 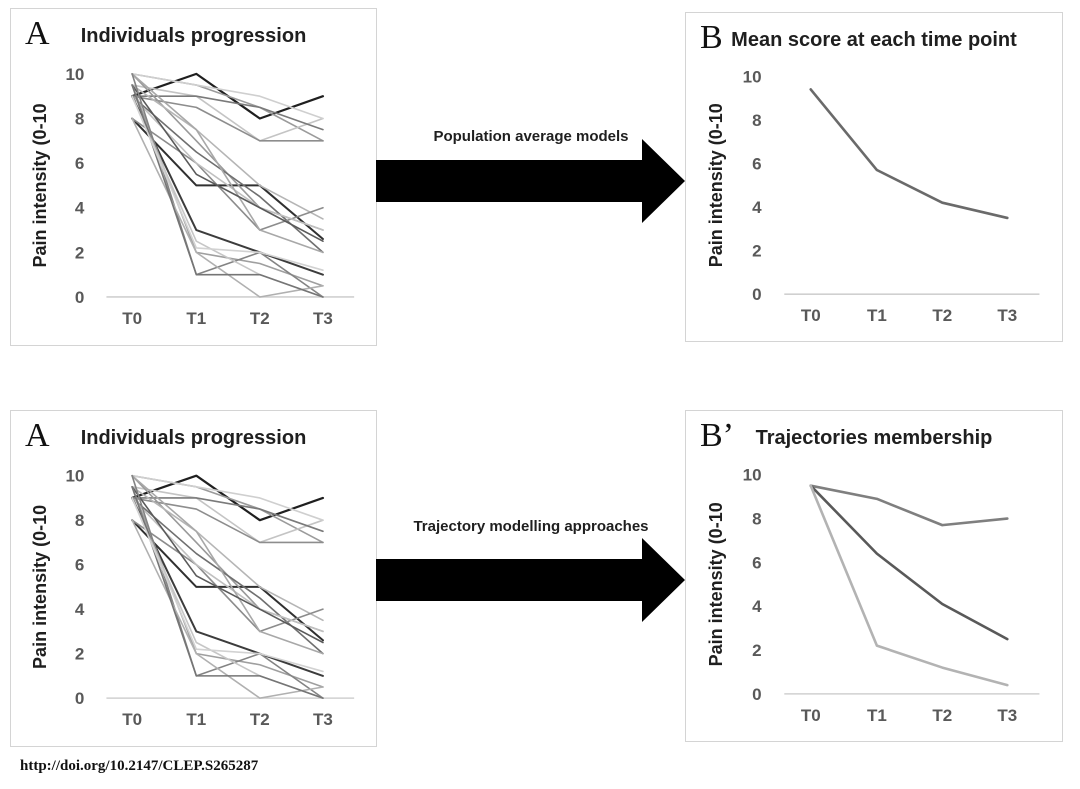 I want to click on arrow-population-average: Population average models, so click(x=531, y=178).